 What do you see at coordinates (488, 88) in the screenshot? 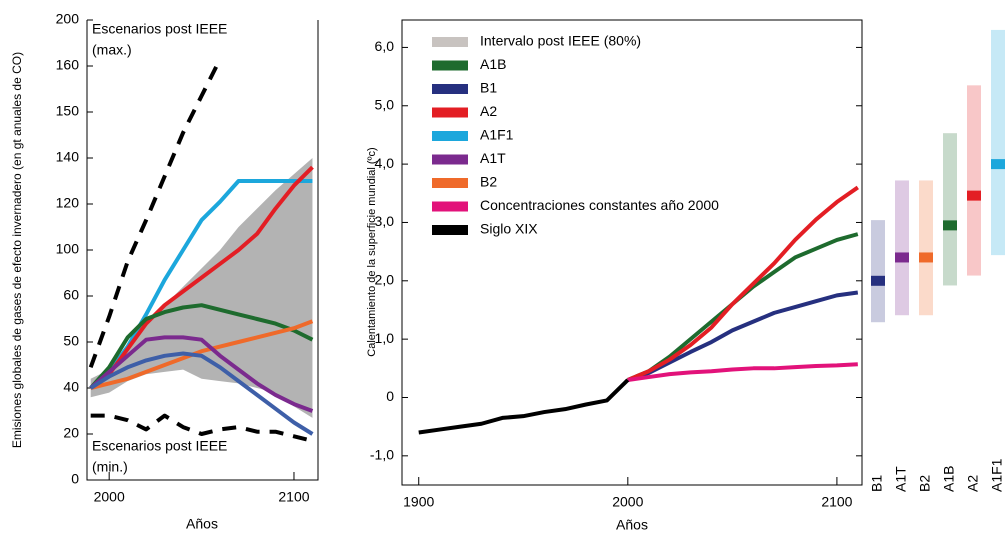
I see `legend-label: B1` at bounding box center [488, 88].